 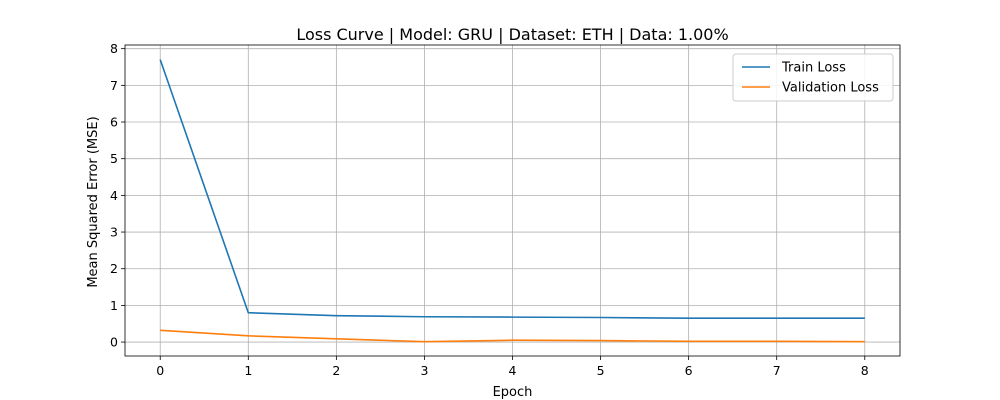 I want to click on y-tick-label: 0, so click(x=114, y=342).